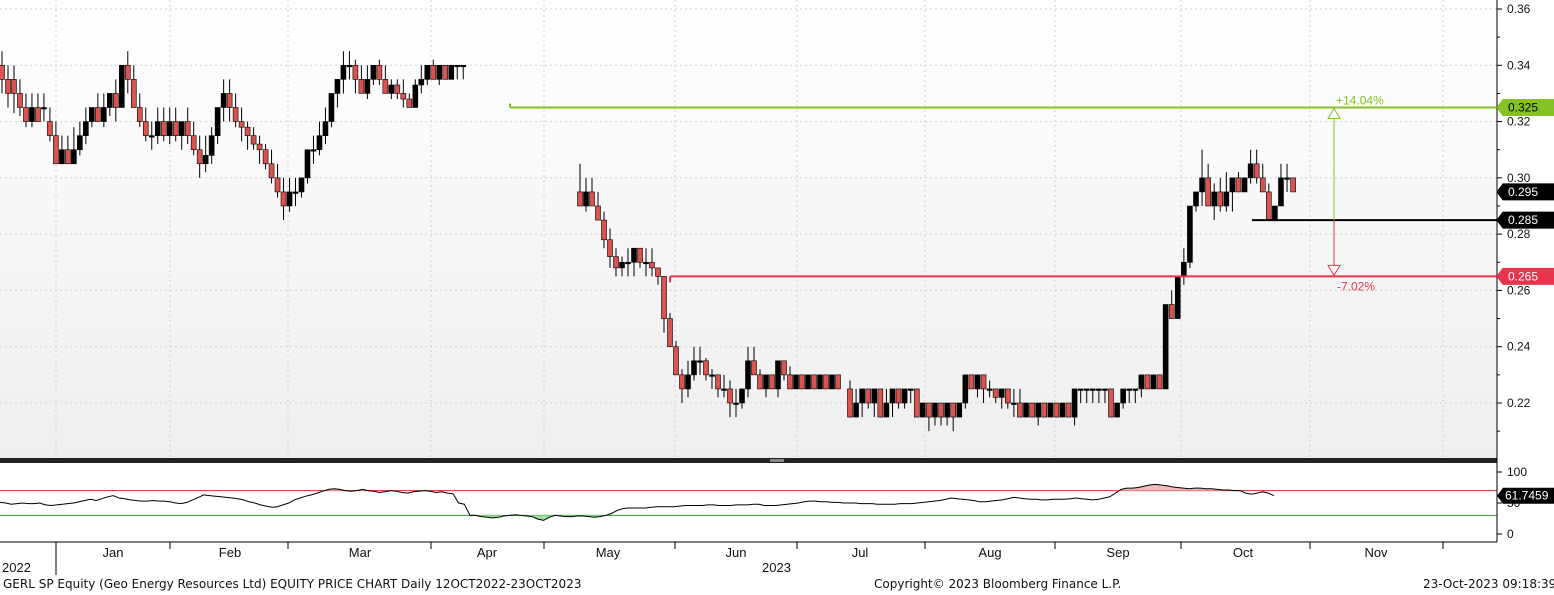 The image size is (1554, 595). What do you see at coordinates (1519, 65) in the screenshot?
I see `price-tick-label: 0.34` at bounding box center [1519, 65].